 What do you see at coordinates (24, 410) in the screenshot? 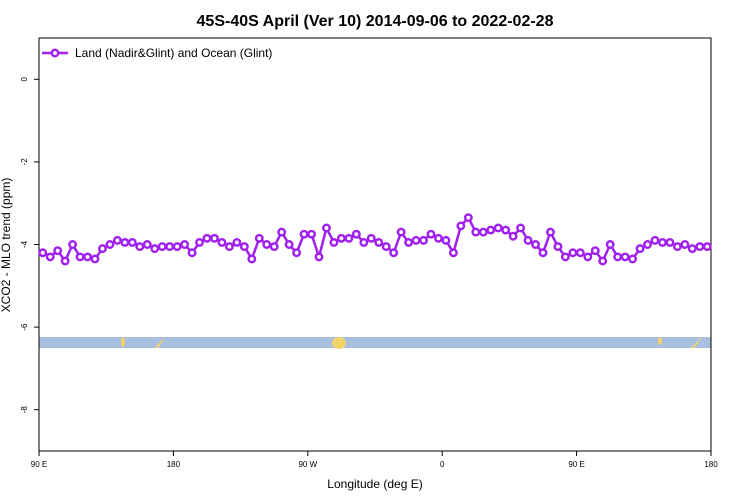
I see `y-tick-label: -8` at bounding box center [24, 410].